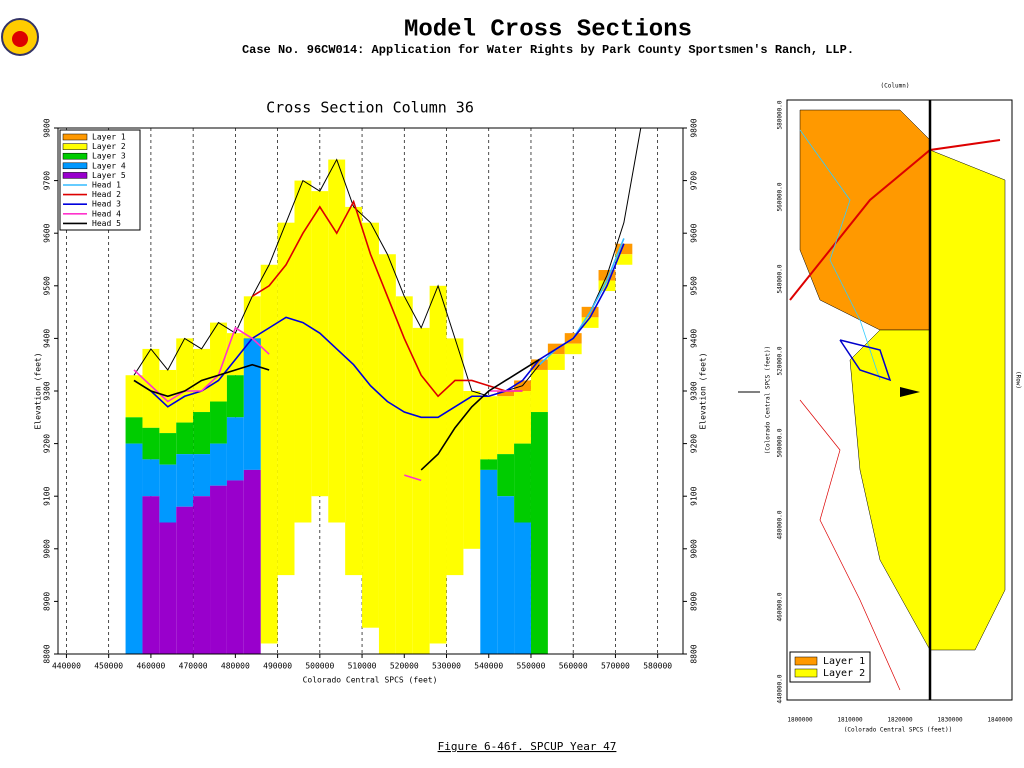 Image resolution: width=1024 pixels, height=768 pixels. I want to click on map-x-tick-label: 1840000, so click(1000, 720).